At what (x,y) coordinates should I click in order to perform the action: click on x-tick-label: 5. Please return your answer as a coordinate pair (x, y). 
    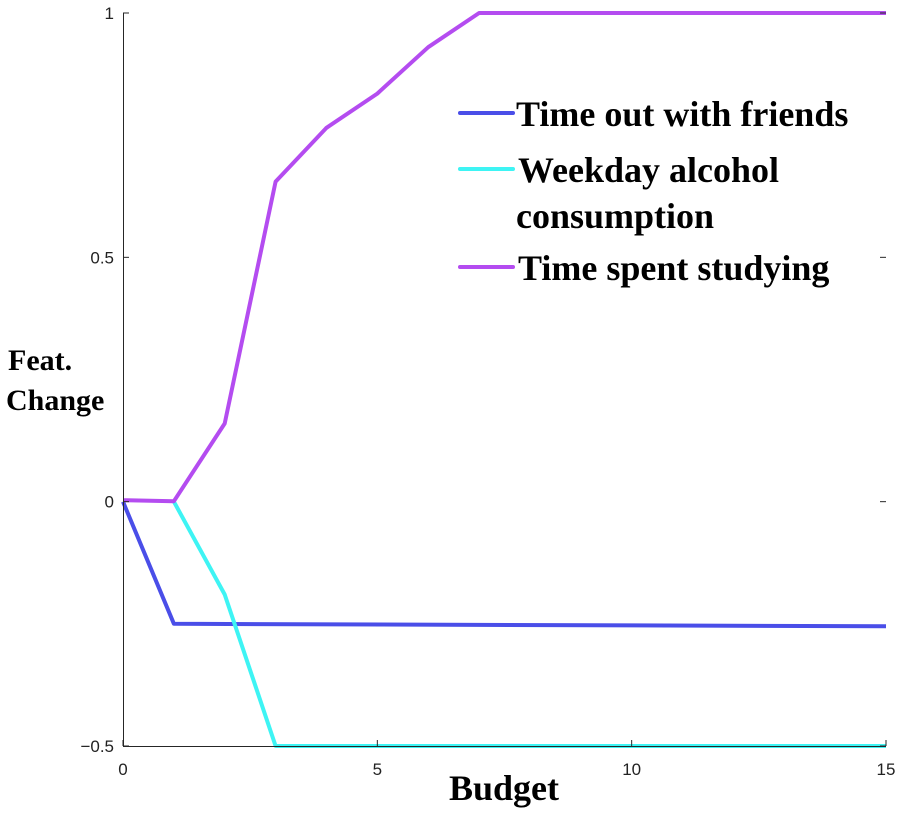
    Looking at the image, I should click on (377, 769).